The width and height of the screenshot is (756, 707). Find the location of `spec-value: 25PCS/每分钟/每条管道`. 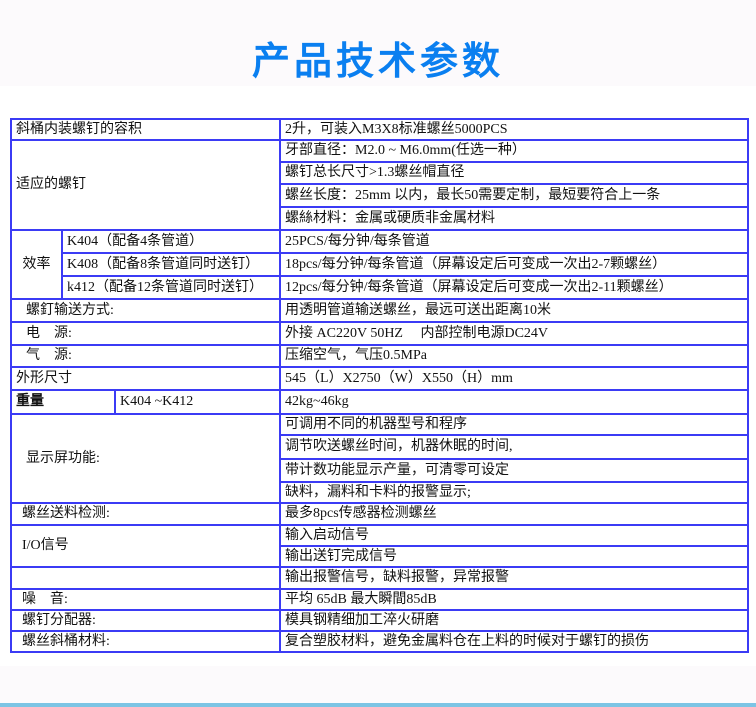

spec-value: 25PCS/每分钟/每条管道 is located at coordinates (514, 241).